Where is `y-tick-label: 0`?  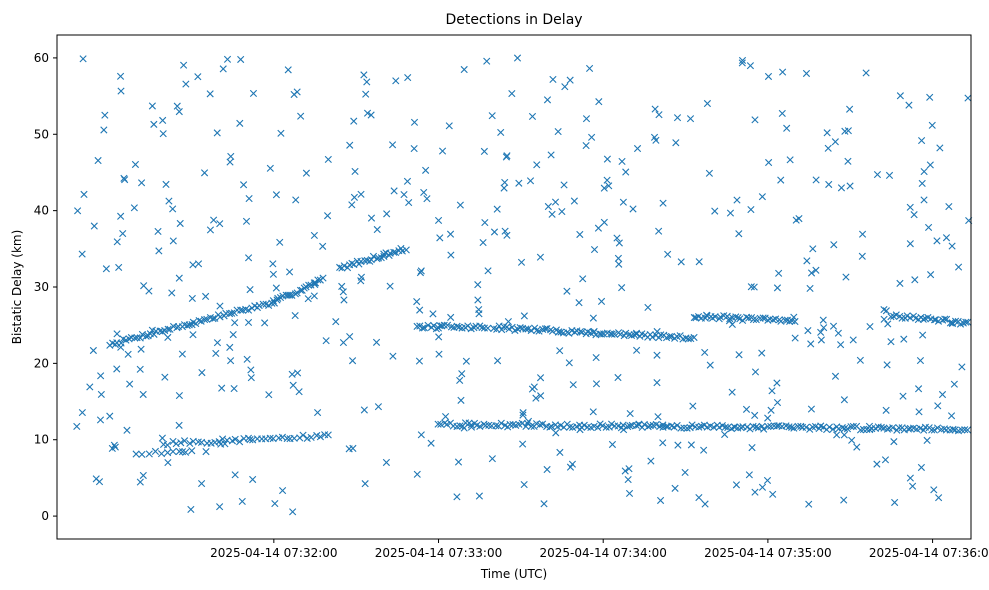
y-tick-label: 0 is located at coordinates (45, 516).